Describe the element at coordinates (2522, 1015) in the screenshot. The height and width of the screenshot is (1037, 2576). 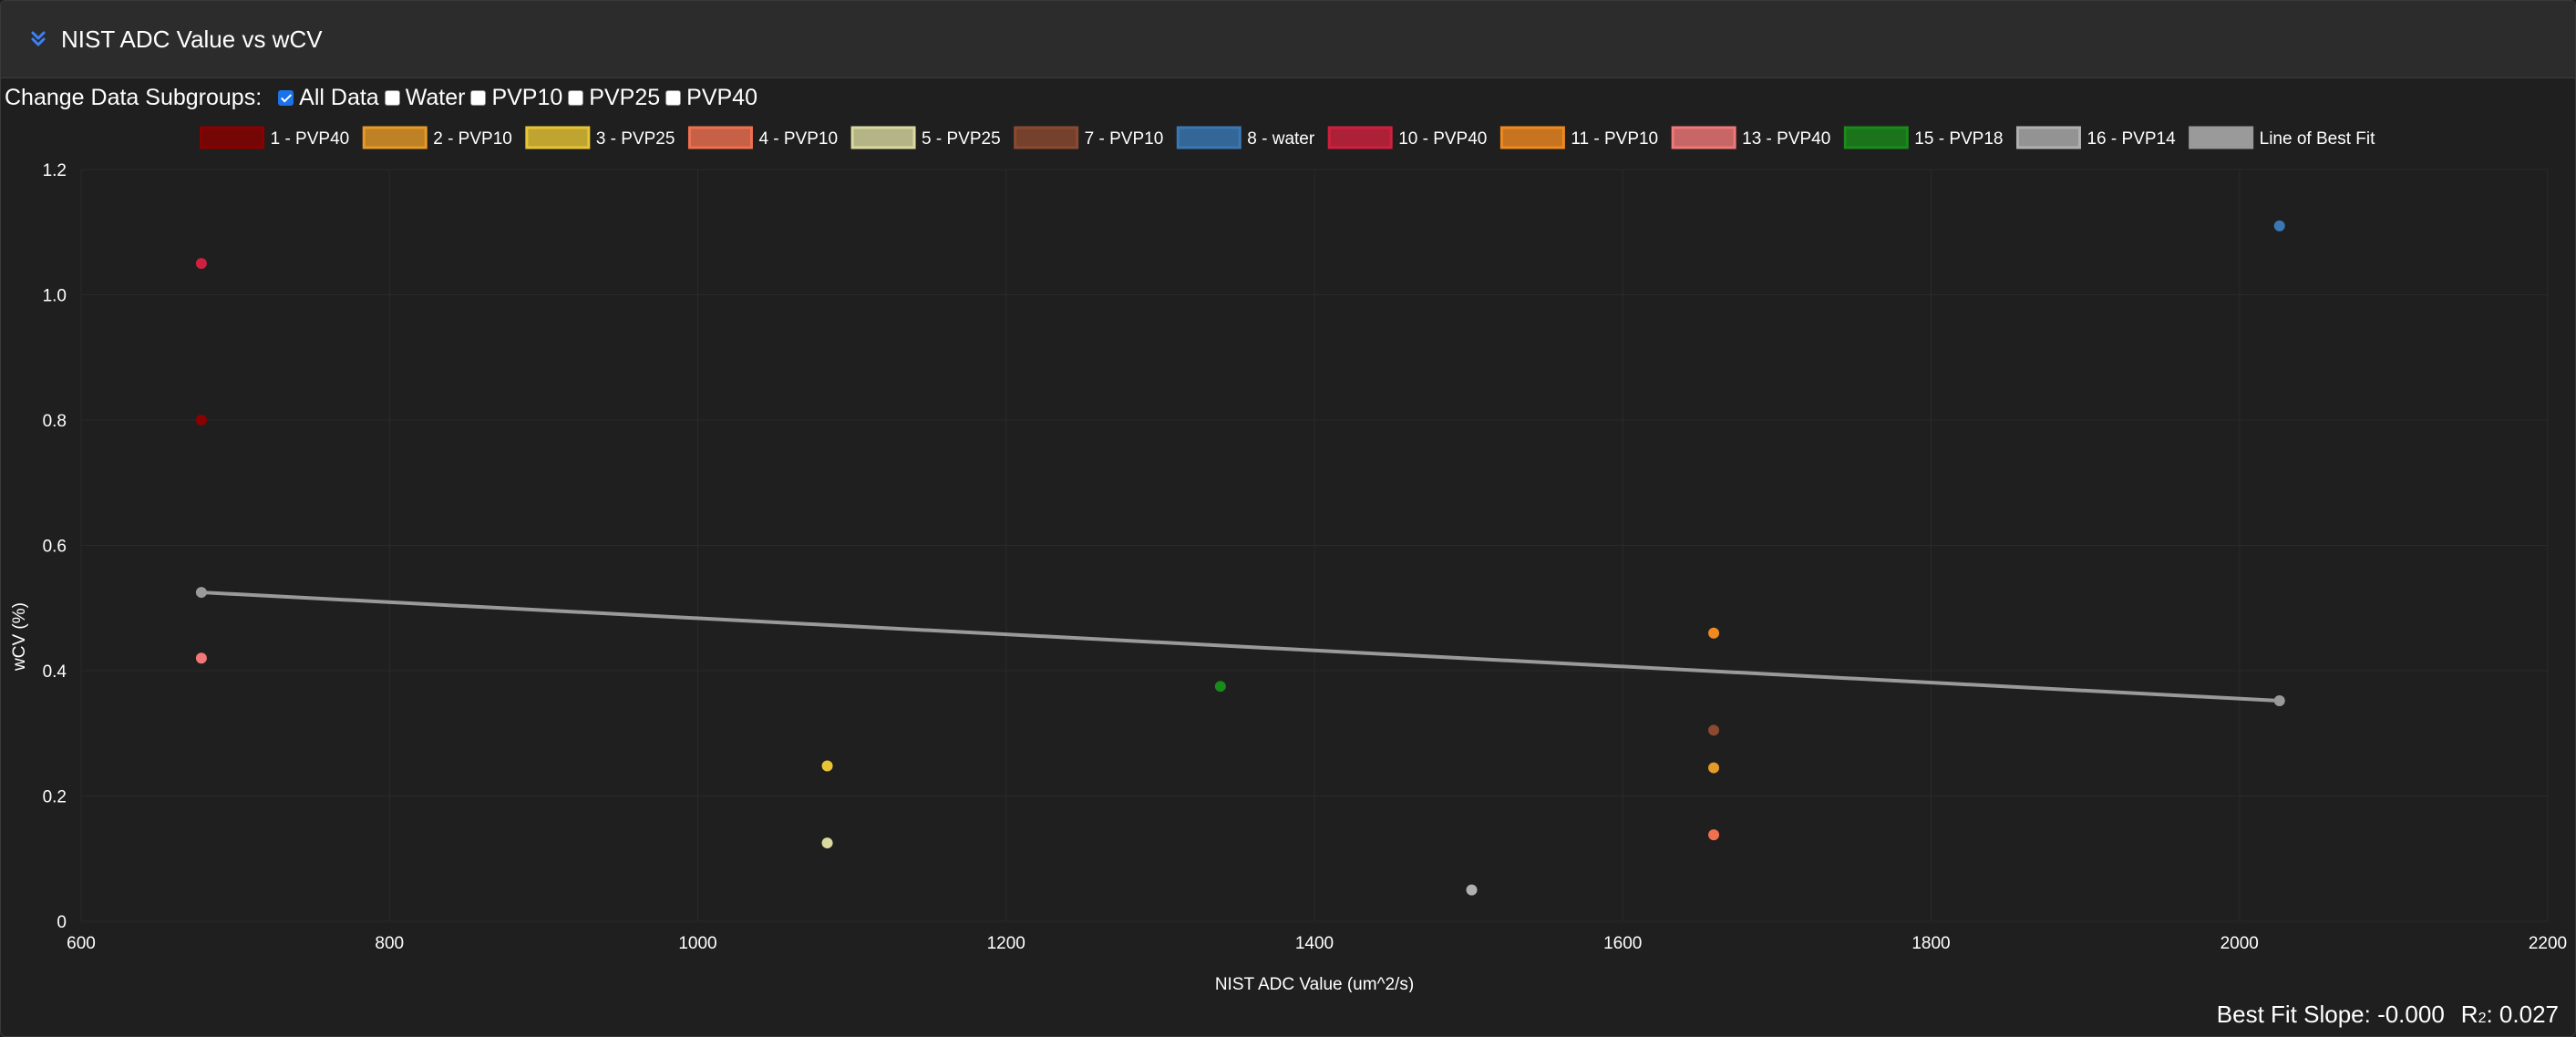
I see `r-squared-value: : 0.027` at that location.